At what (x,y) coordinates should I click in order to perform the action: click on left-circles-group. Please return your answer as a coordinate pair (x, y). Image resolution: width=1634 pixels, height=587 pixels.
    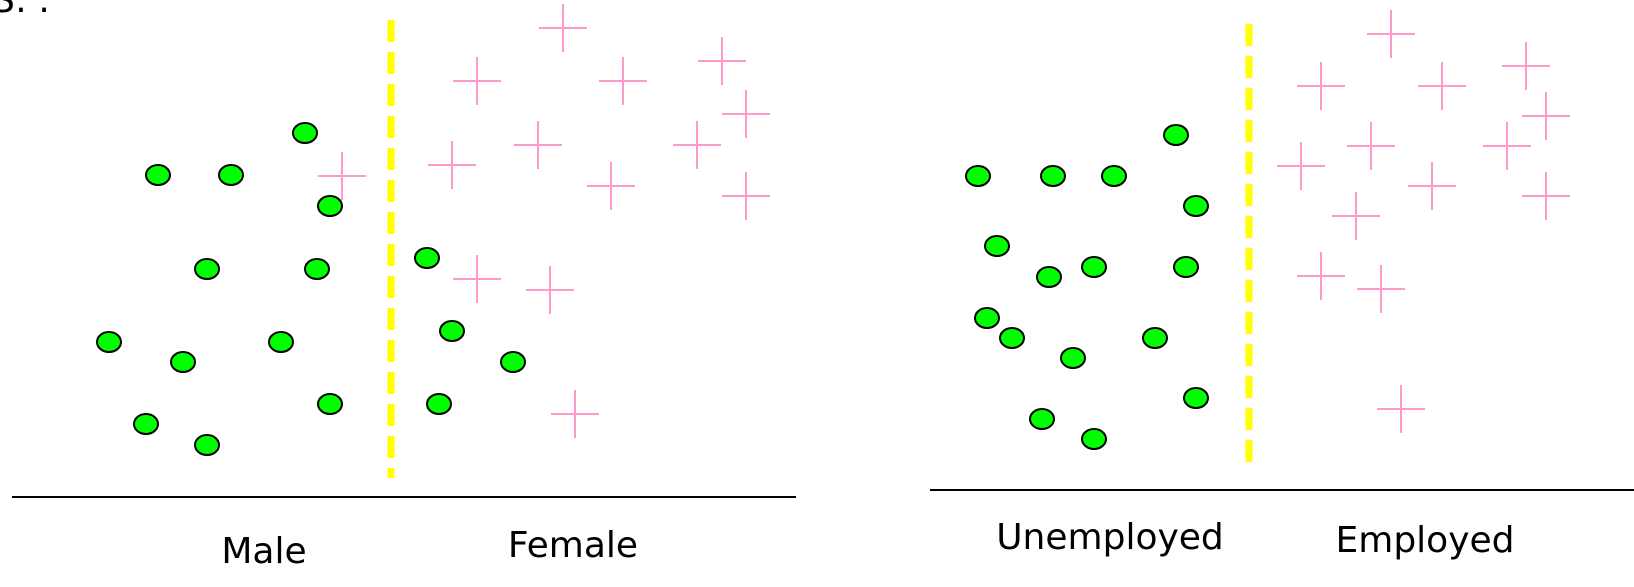
    Looking at the image, I should click on (311, 289).